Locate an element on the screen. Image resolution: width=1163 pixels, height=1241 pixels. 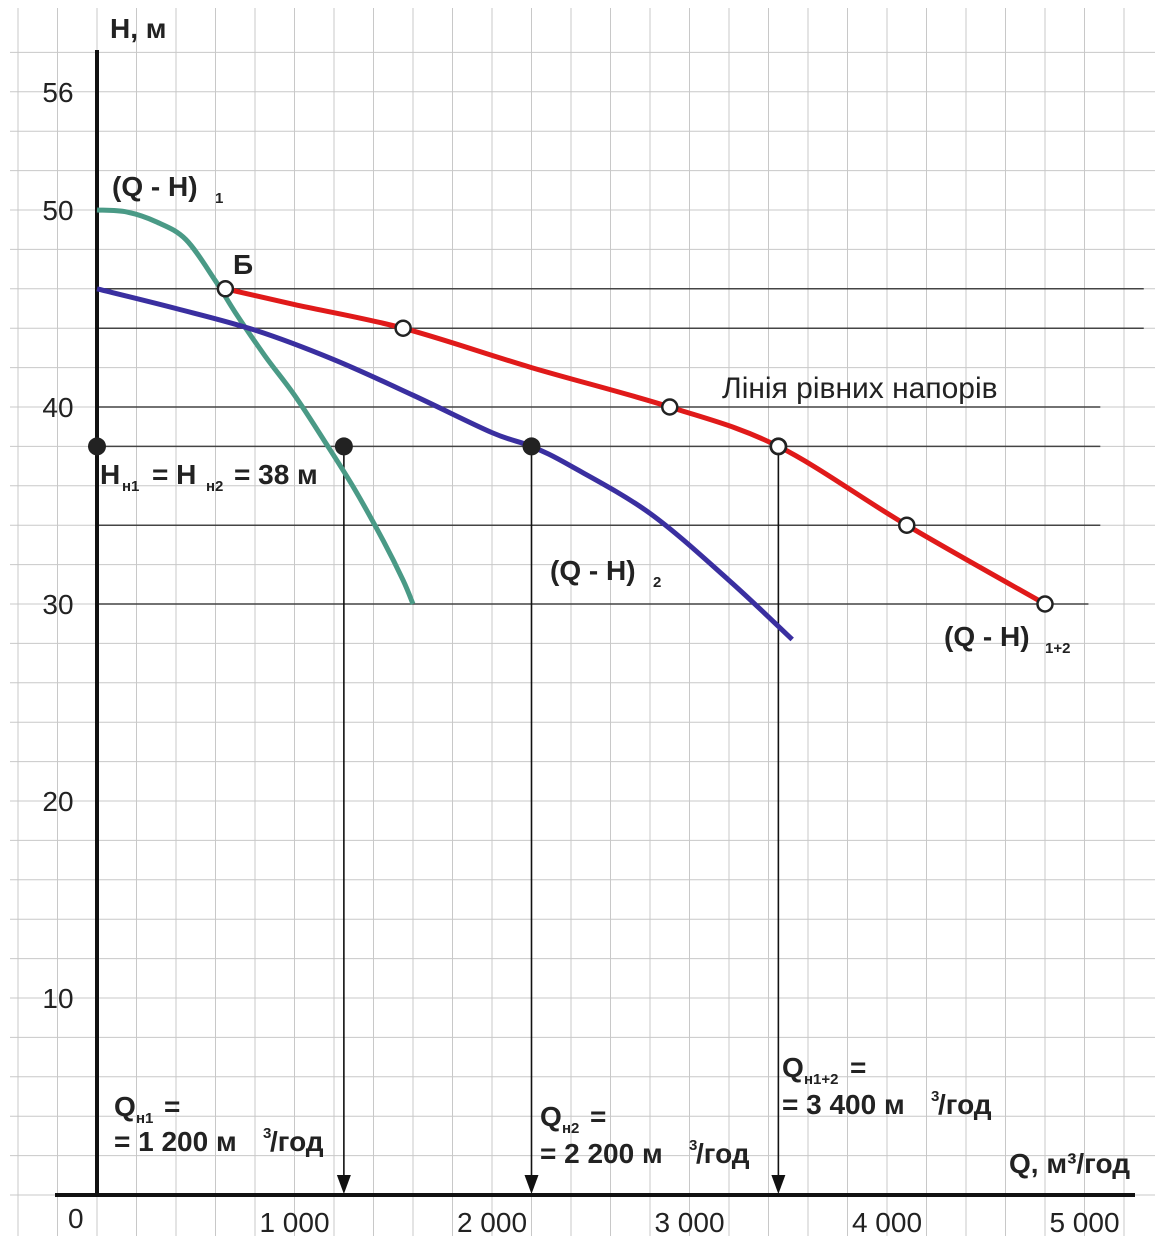
qn12-label-unit: /год is located at coordinates (965, 1104).